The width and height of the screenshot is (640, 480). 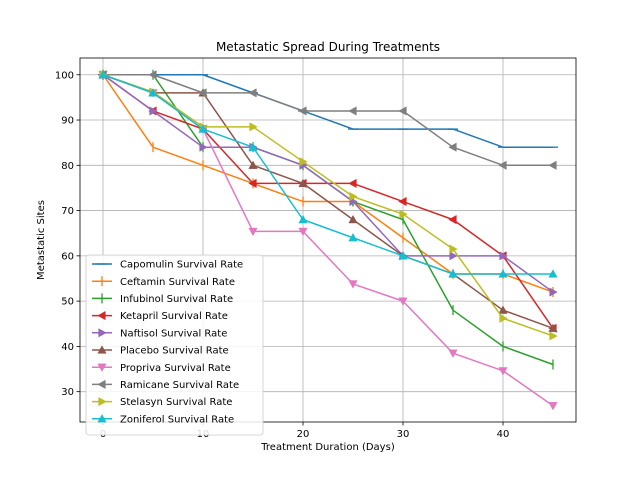 What do you see at coordinates (67, 347) in the screenshot?
I see `y-tick-label: 40` at bounding box center [67, 347].